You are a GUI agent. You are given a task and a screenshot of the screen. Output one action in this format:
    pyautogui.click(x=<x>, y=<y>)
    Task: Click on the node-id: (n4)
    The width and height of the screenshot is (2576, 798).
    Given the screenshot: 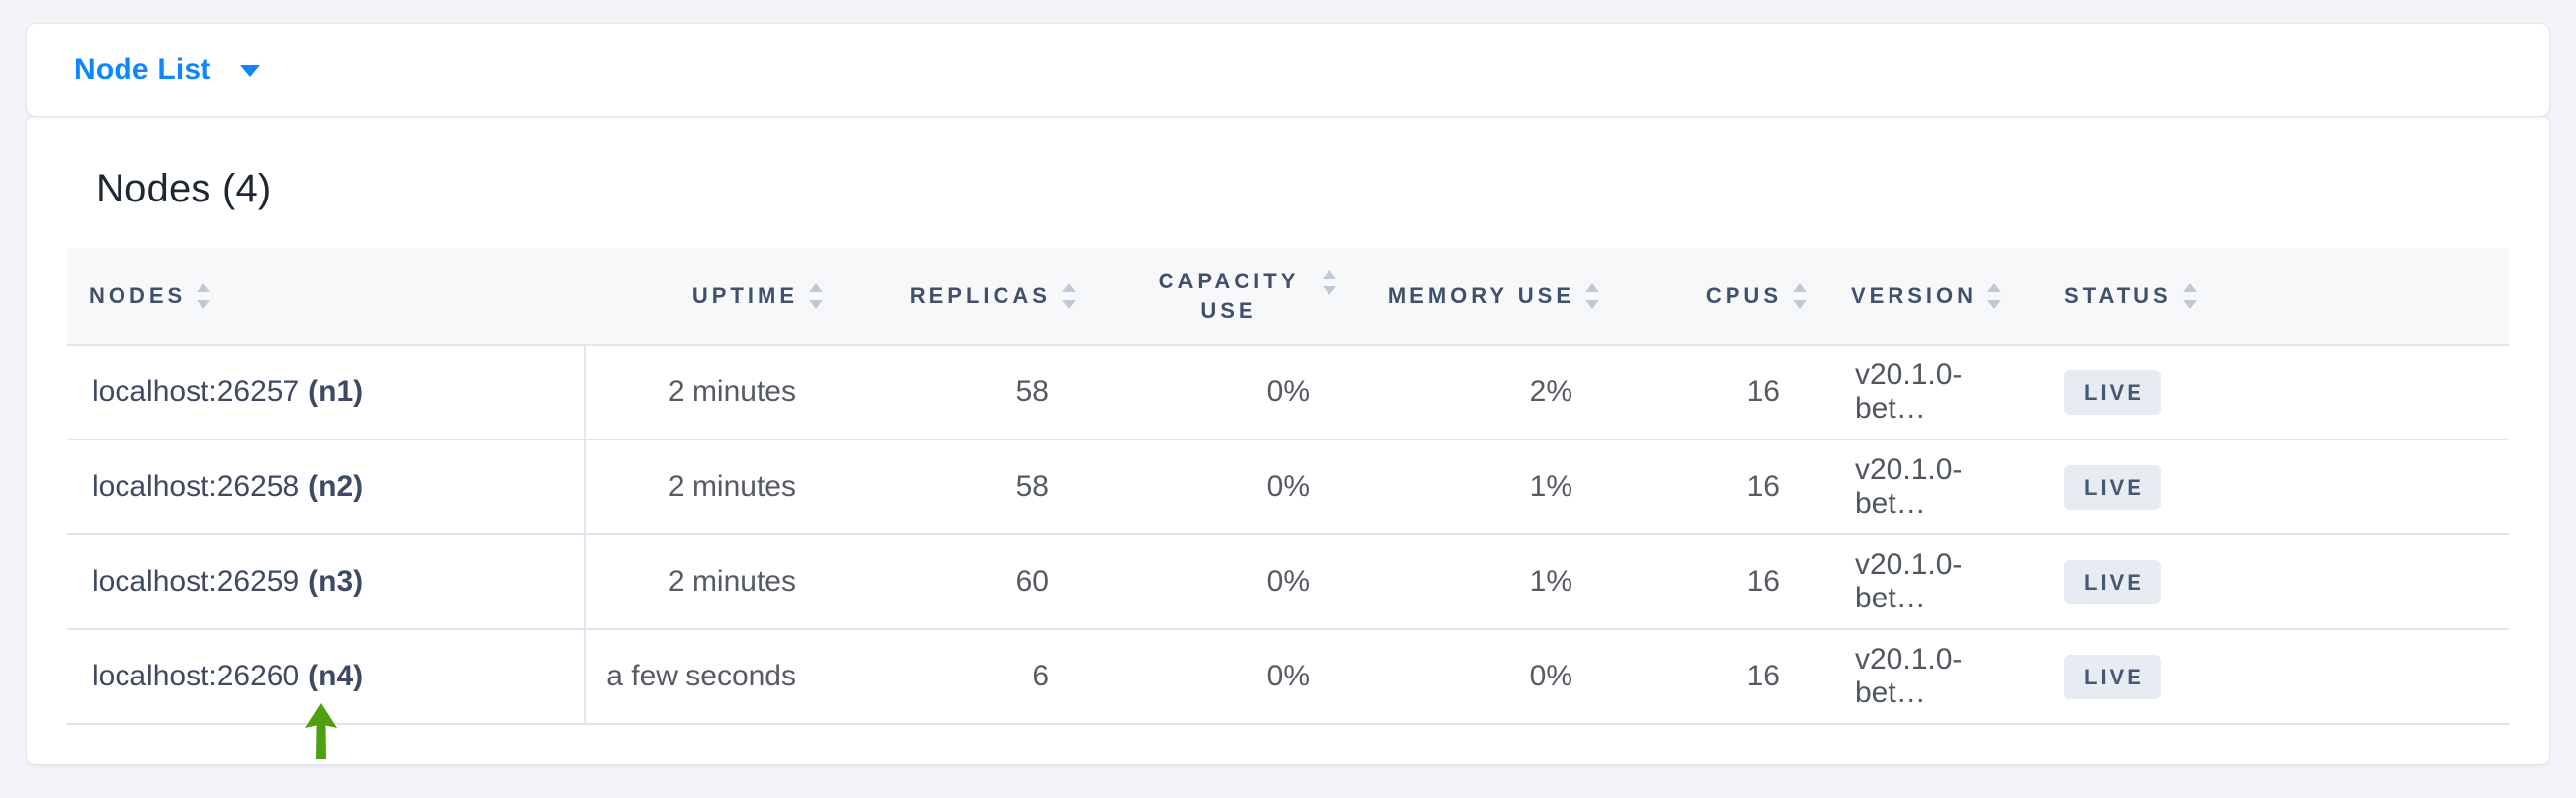 What is the action you would take?
    pyautogui.click(x=335, y=676)
    